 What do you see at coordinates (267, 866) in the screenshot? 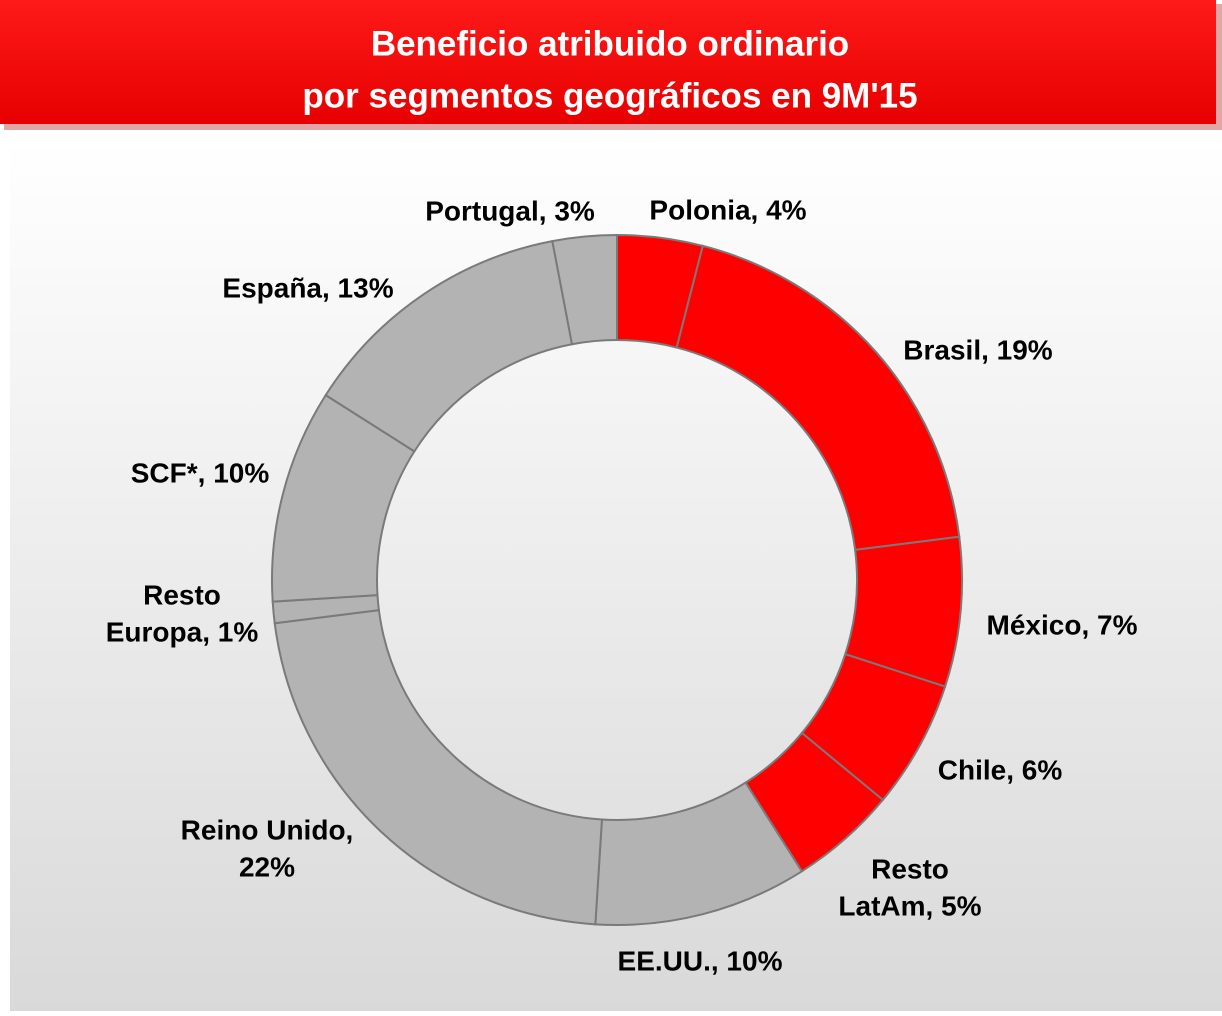
I see `data-label: 22%` at bounding box center [267, 866].